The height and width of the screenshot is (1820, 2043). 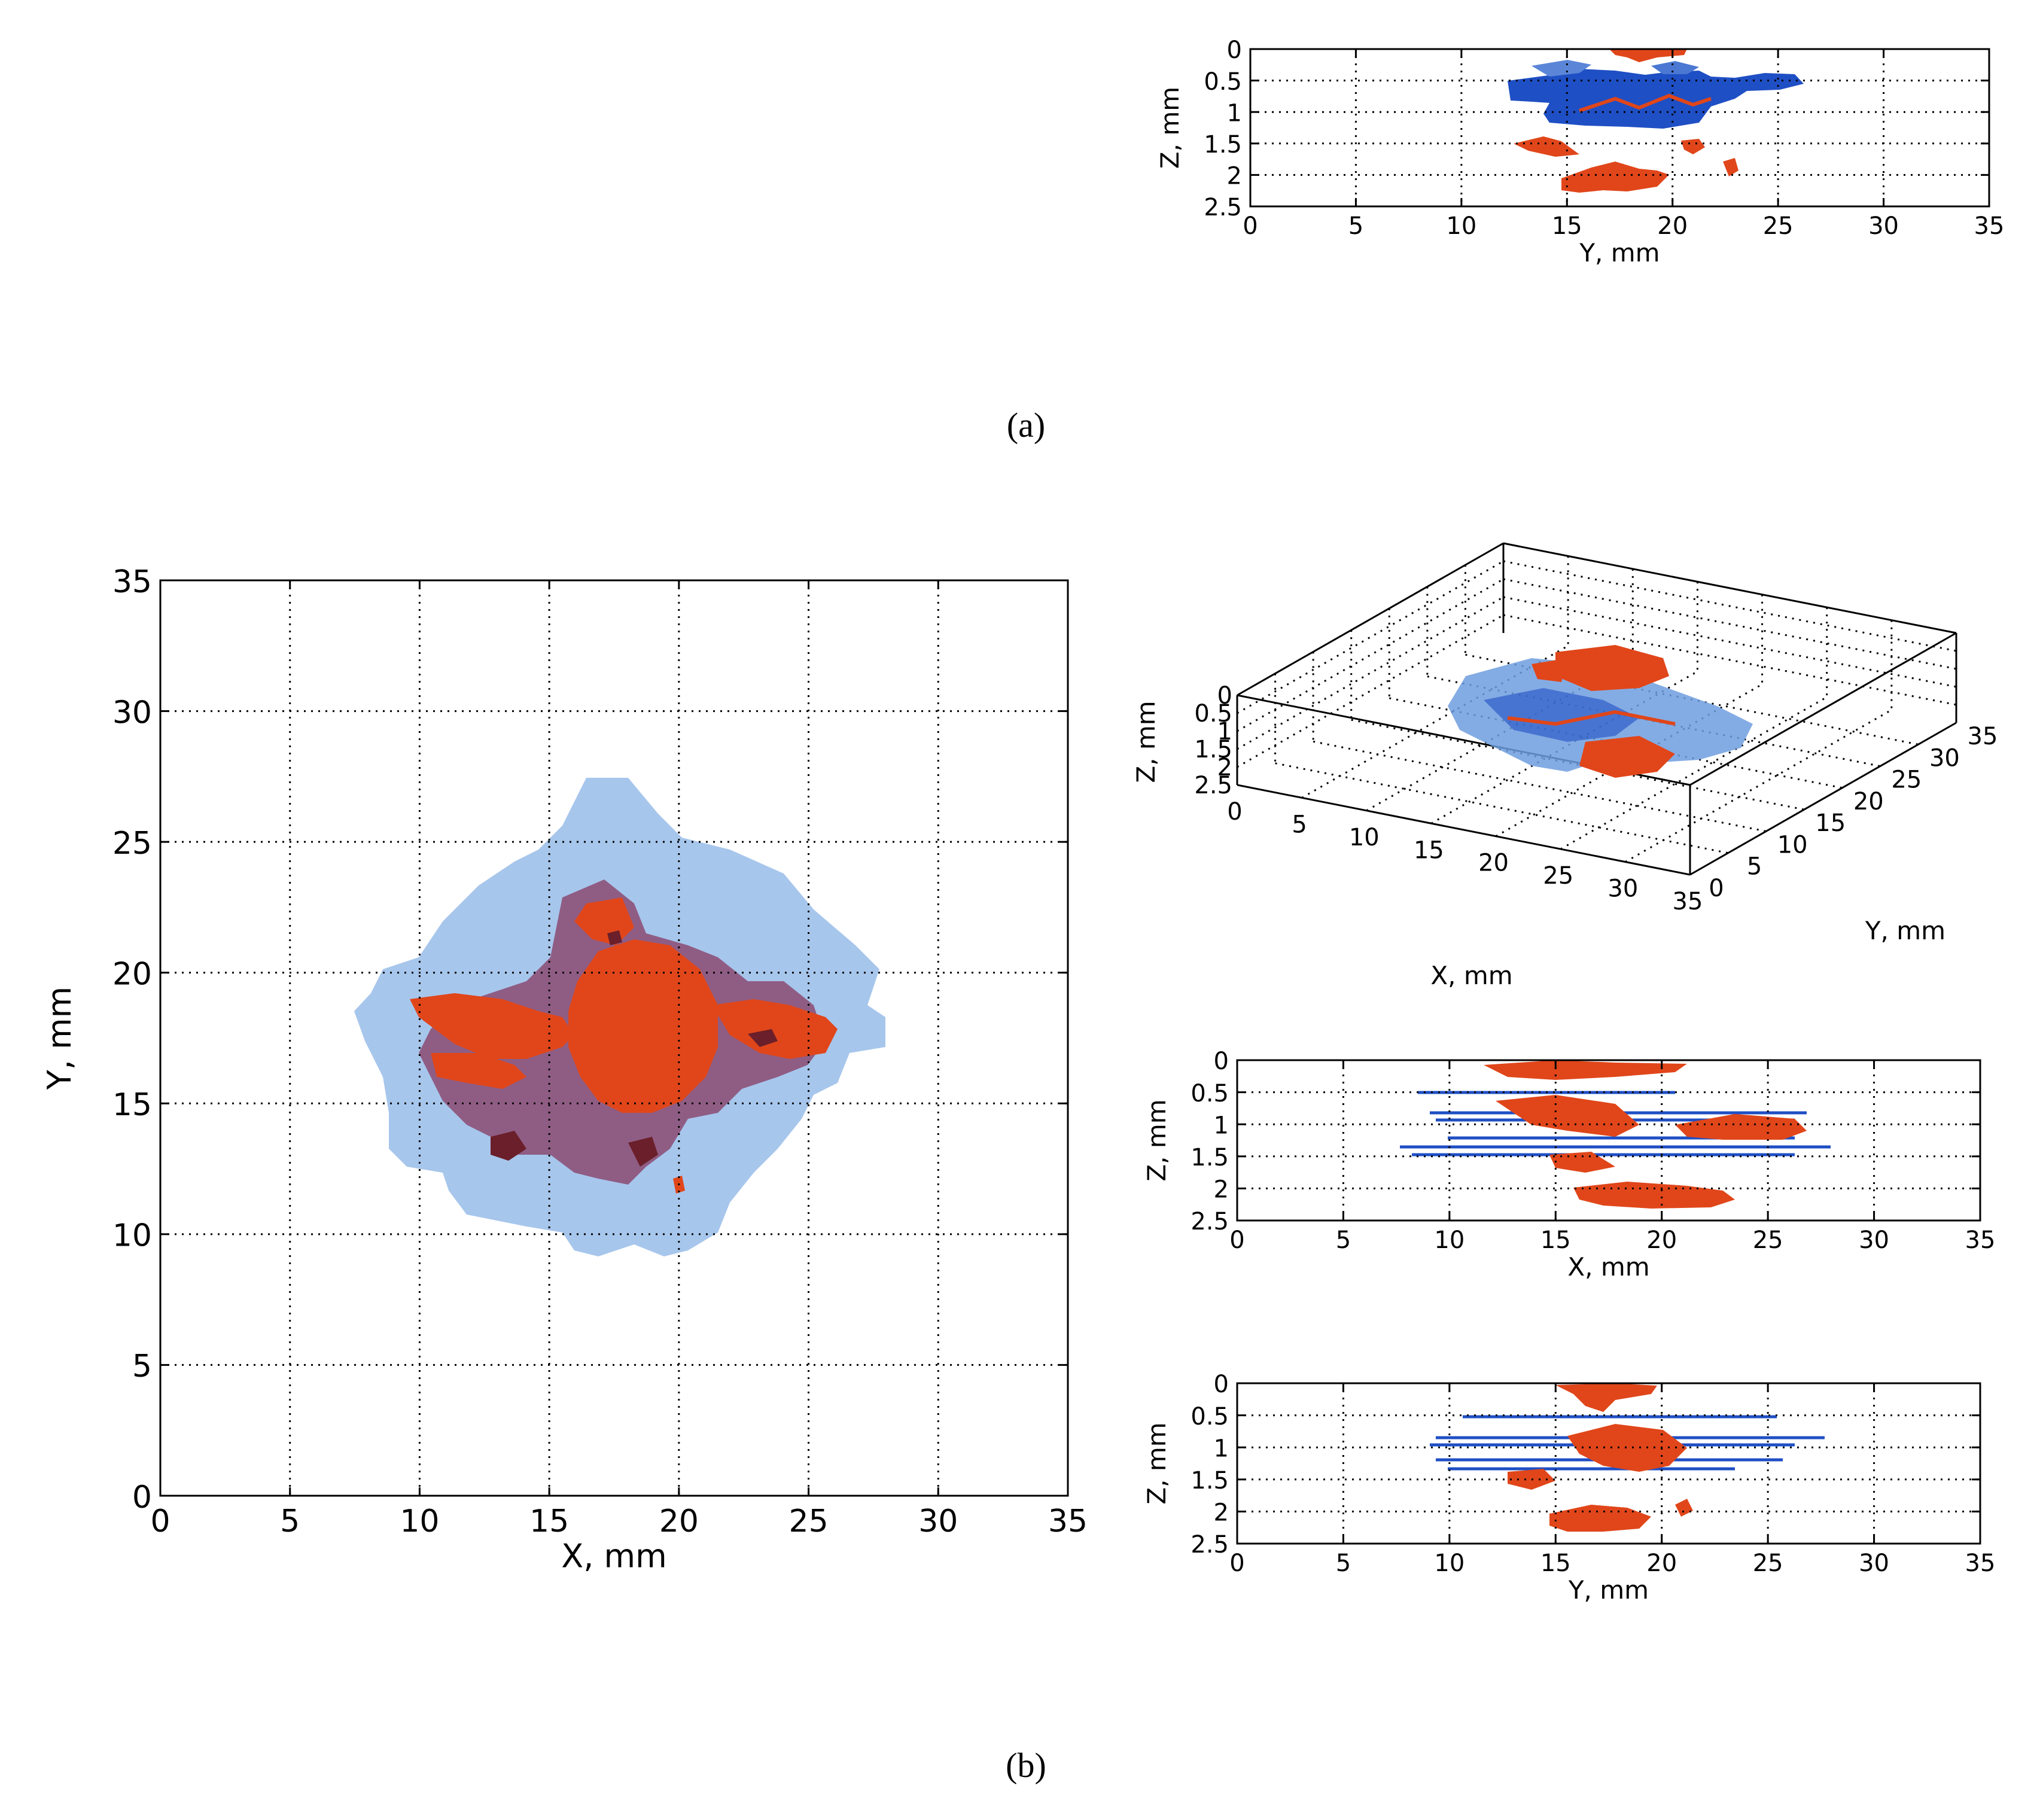 I want to click on axes-a_side_zy: 0 5 10 15 20 25 30 35 0 0.5 1 1.5 2 2.5 Y, mm Z, mm, so click(x=1579, y=151).